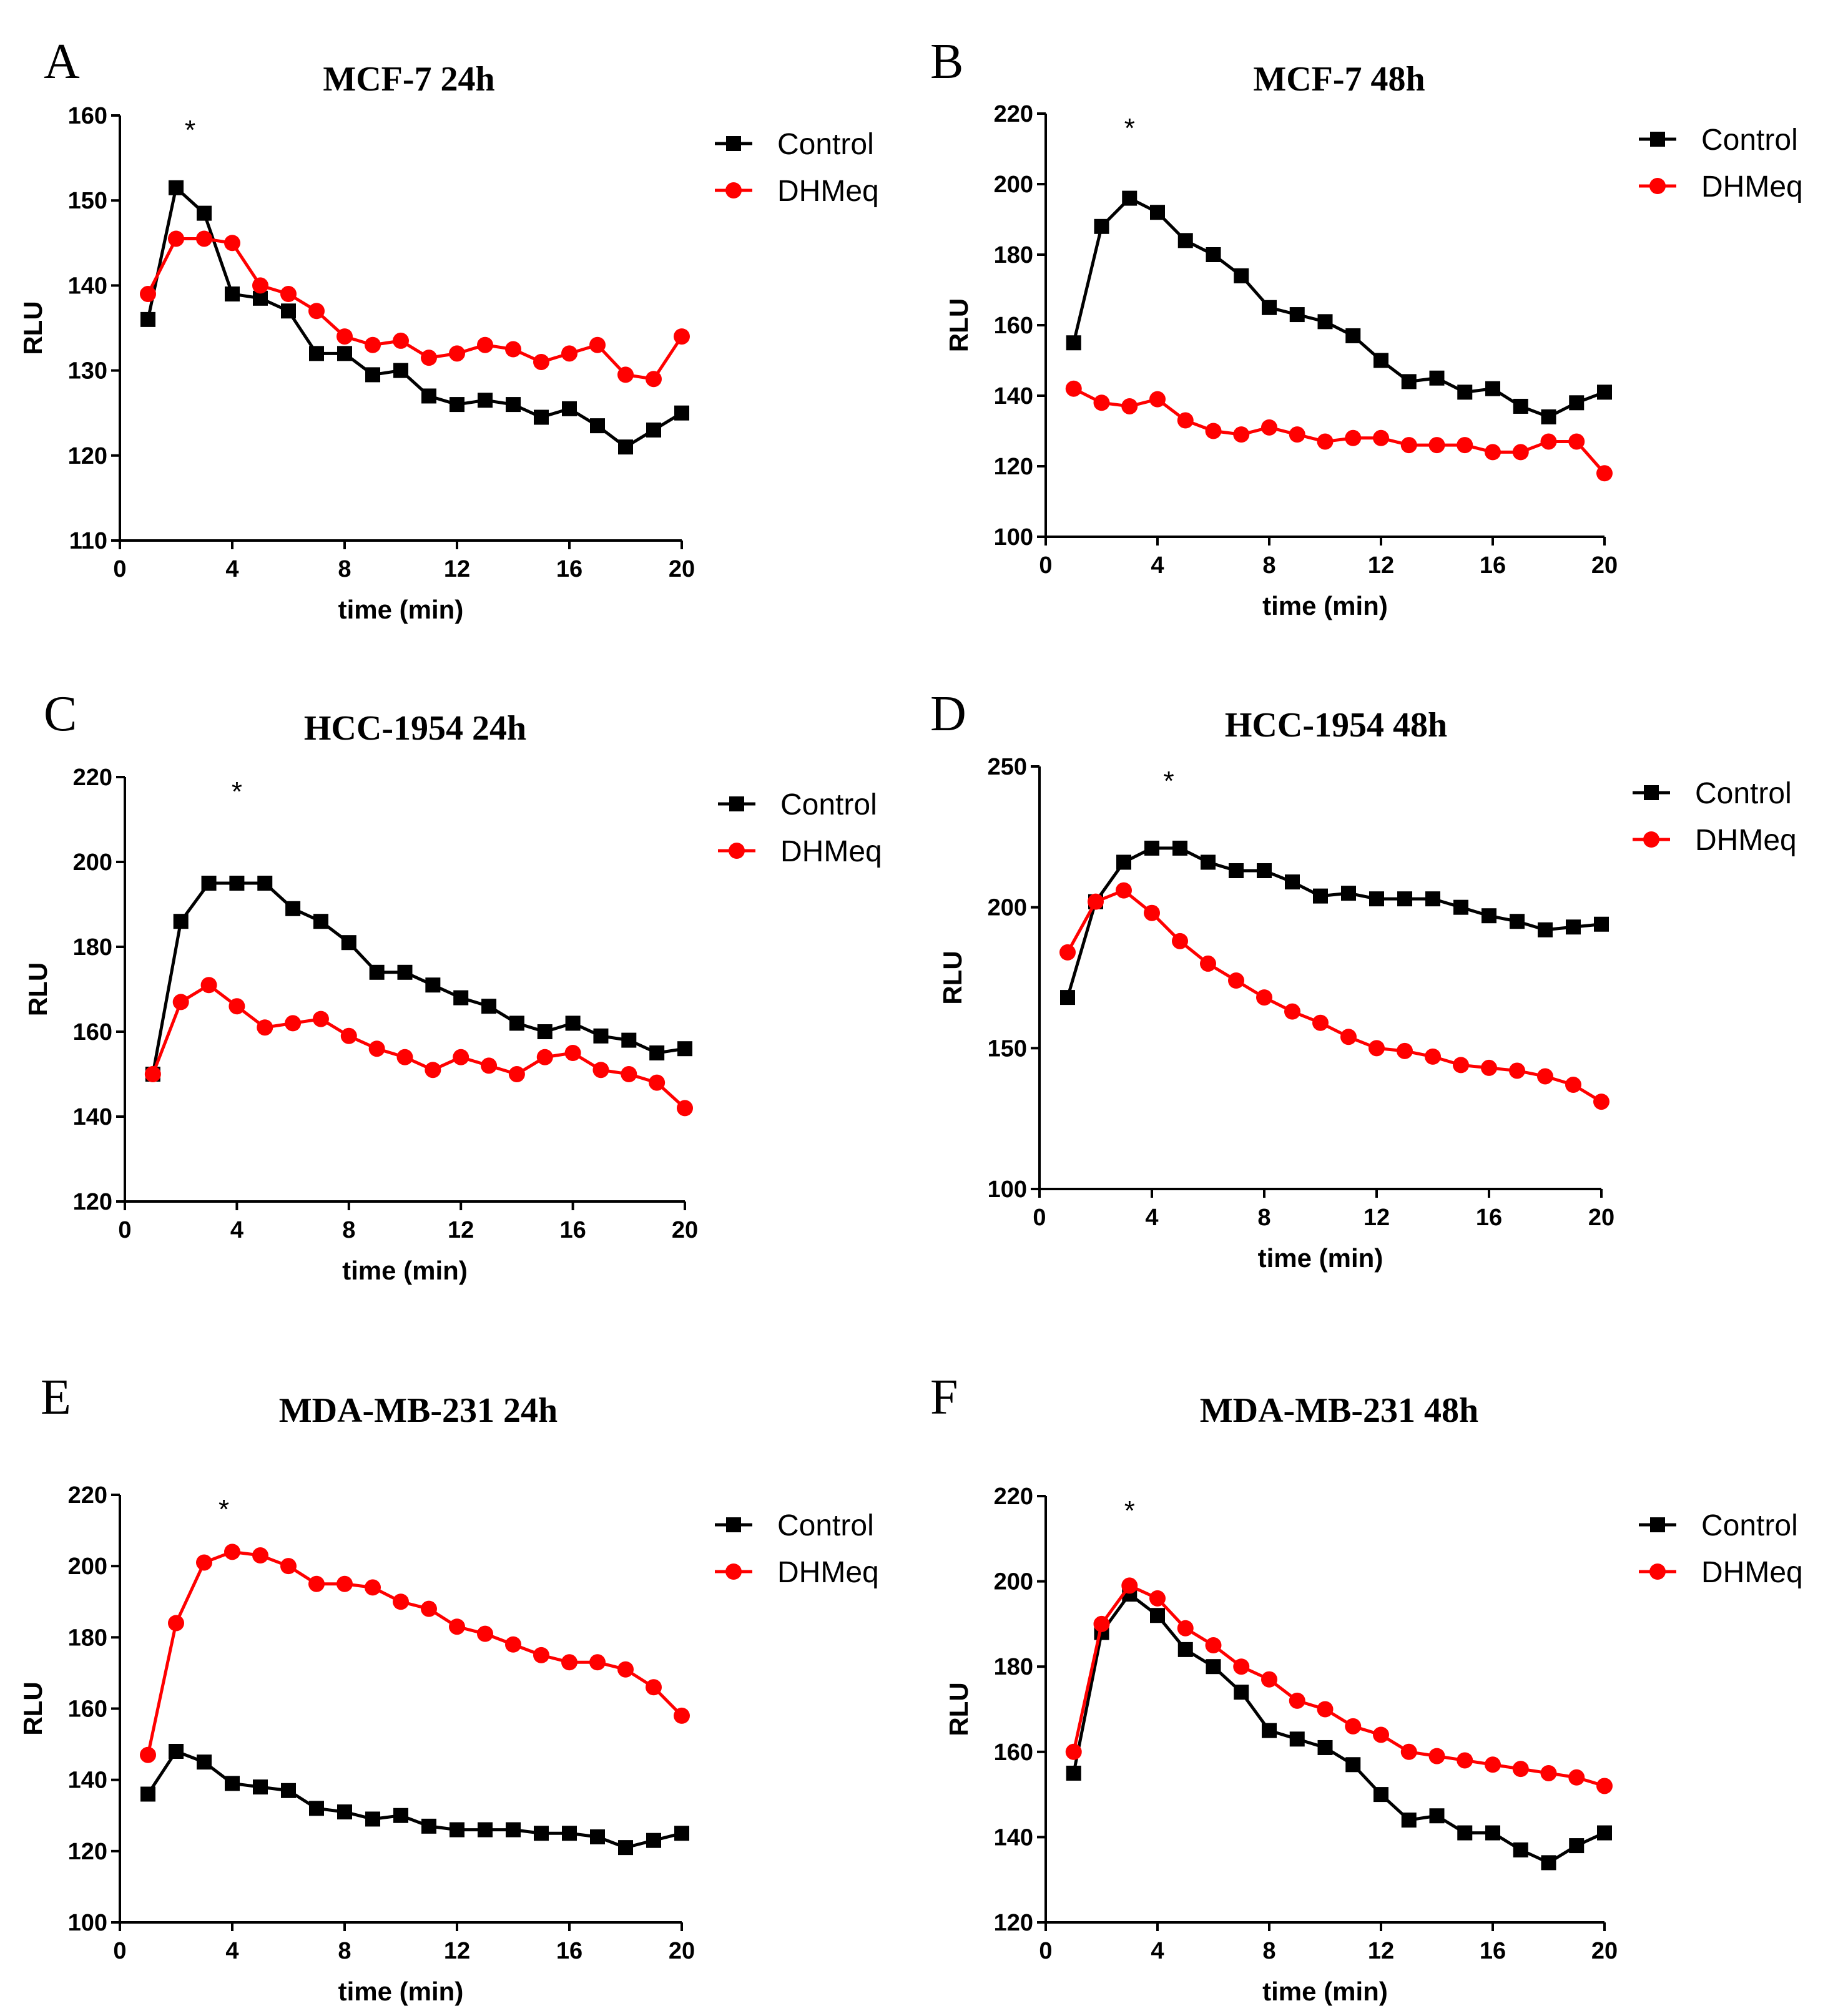 The width and height of the screenshot is (1828, 2016). What do you see at coordinates (60, 714) in the screenshot?
I see `panel-letter: C` at bounding box center [60, 714].